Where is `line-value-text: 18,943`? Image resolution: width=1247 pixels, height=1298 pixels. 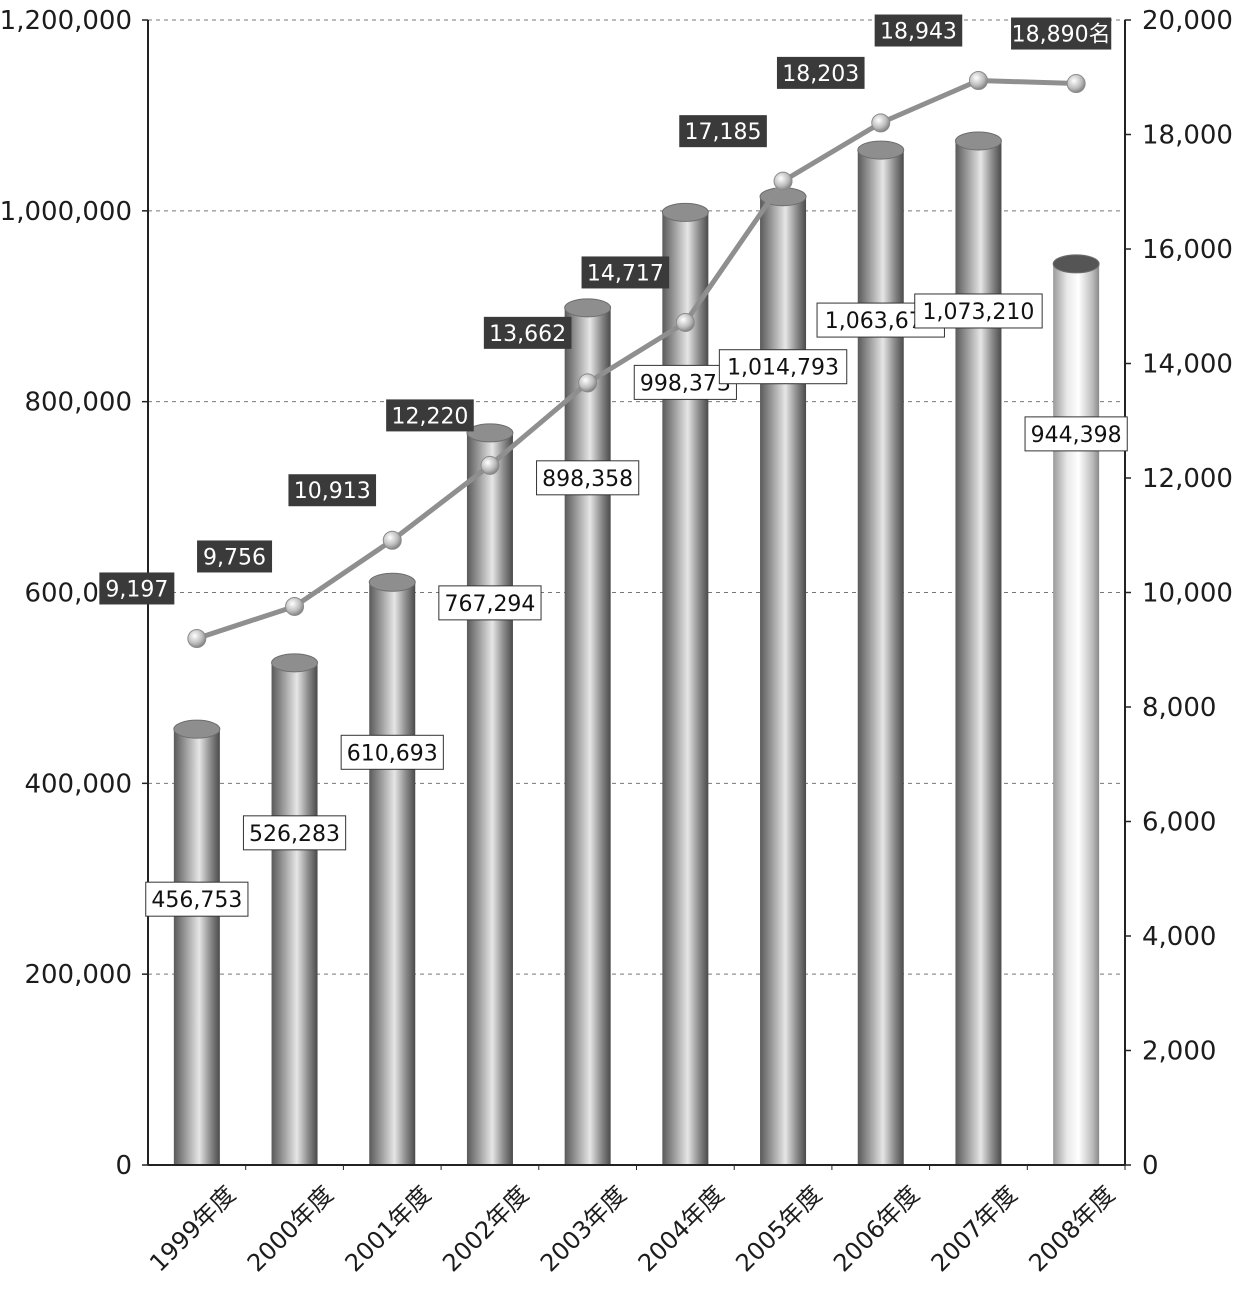
line-value-text: 18,943 is located at coordinates (918, 32).